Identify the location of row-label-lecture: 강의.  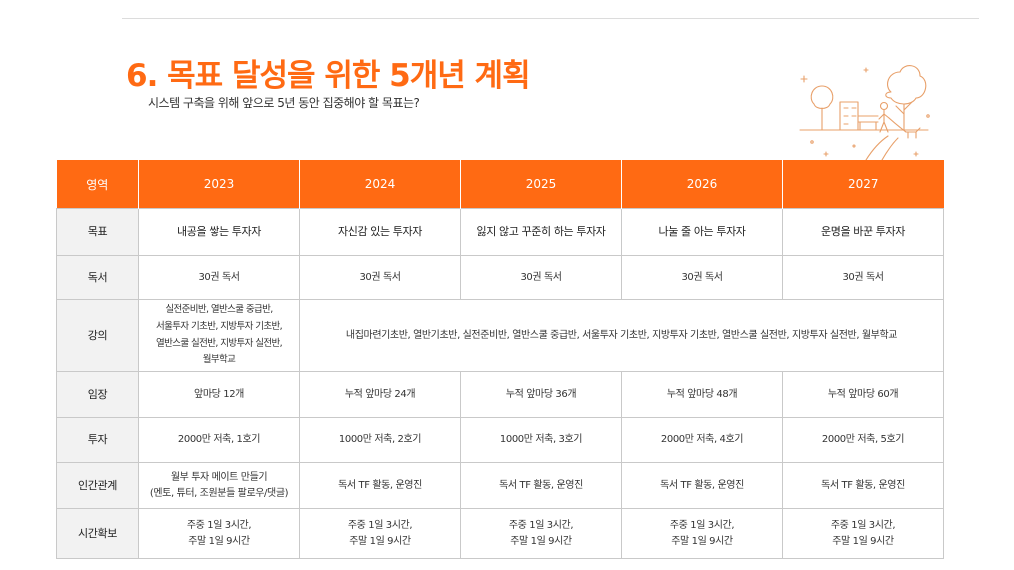
(97, 335).